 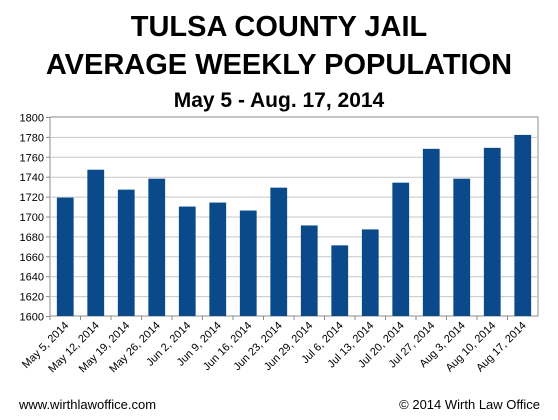 I want to click on y-tick-label: 1800, so click(x=32, y=119).